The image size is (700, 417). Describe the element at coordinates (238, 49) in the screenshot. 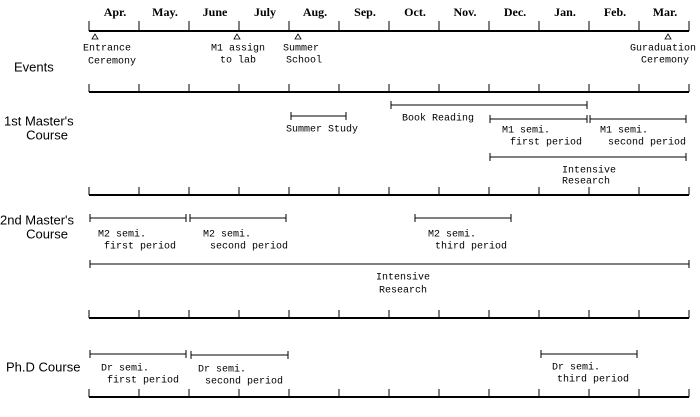

I see `item-label: M1 assign` at that location.